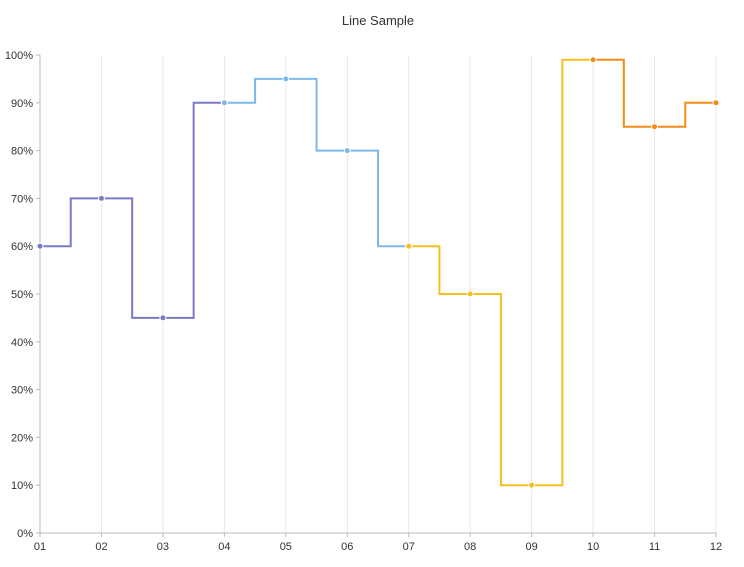  What do you see at coordinates (40, 547) in the screenshot?
I see `x-tick-label: 01` at bounding box center [40, 547].